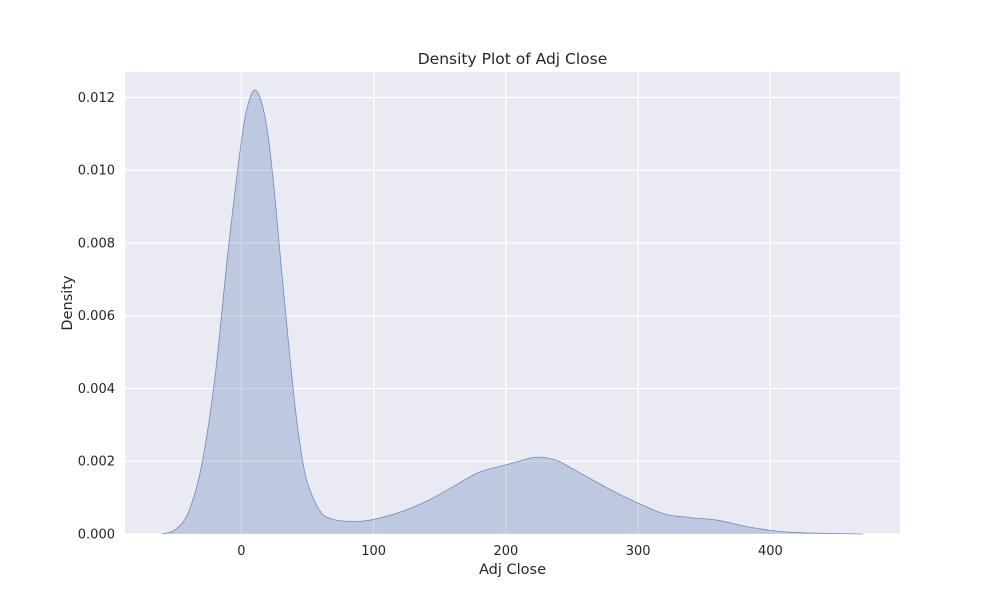 This screenshot has height=600, width=1000. What do you see at coordinates (96, 243) in the screenshot?
I see `y-tick-label: 0.008` at bounding box center [96, 243].